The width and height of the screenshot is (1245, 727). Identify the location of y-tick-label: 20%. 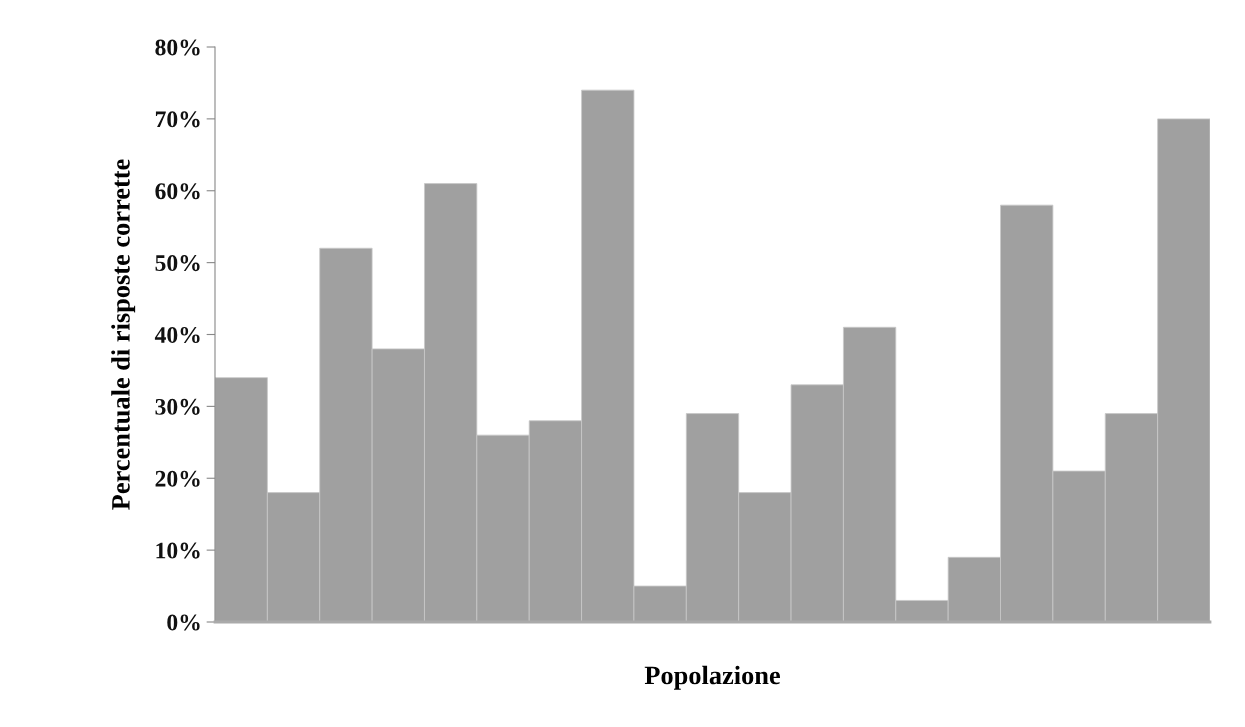
(177, 478).